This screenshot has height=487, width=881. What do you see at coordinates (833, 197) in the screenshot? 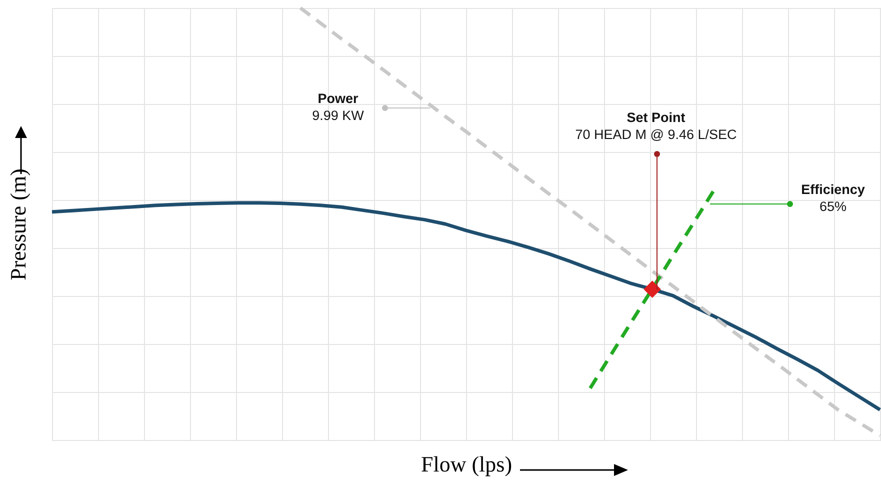
I see `annotation: Efficiency 65%` at bounding box center [833, 197].